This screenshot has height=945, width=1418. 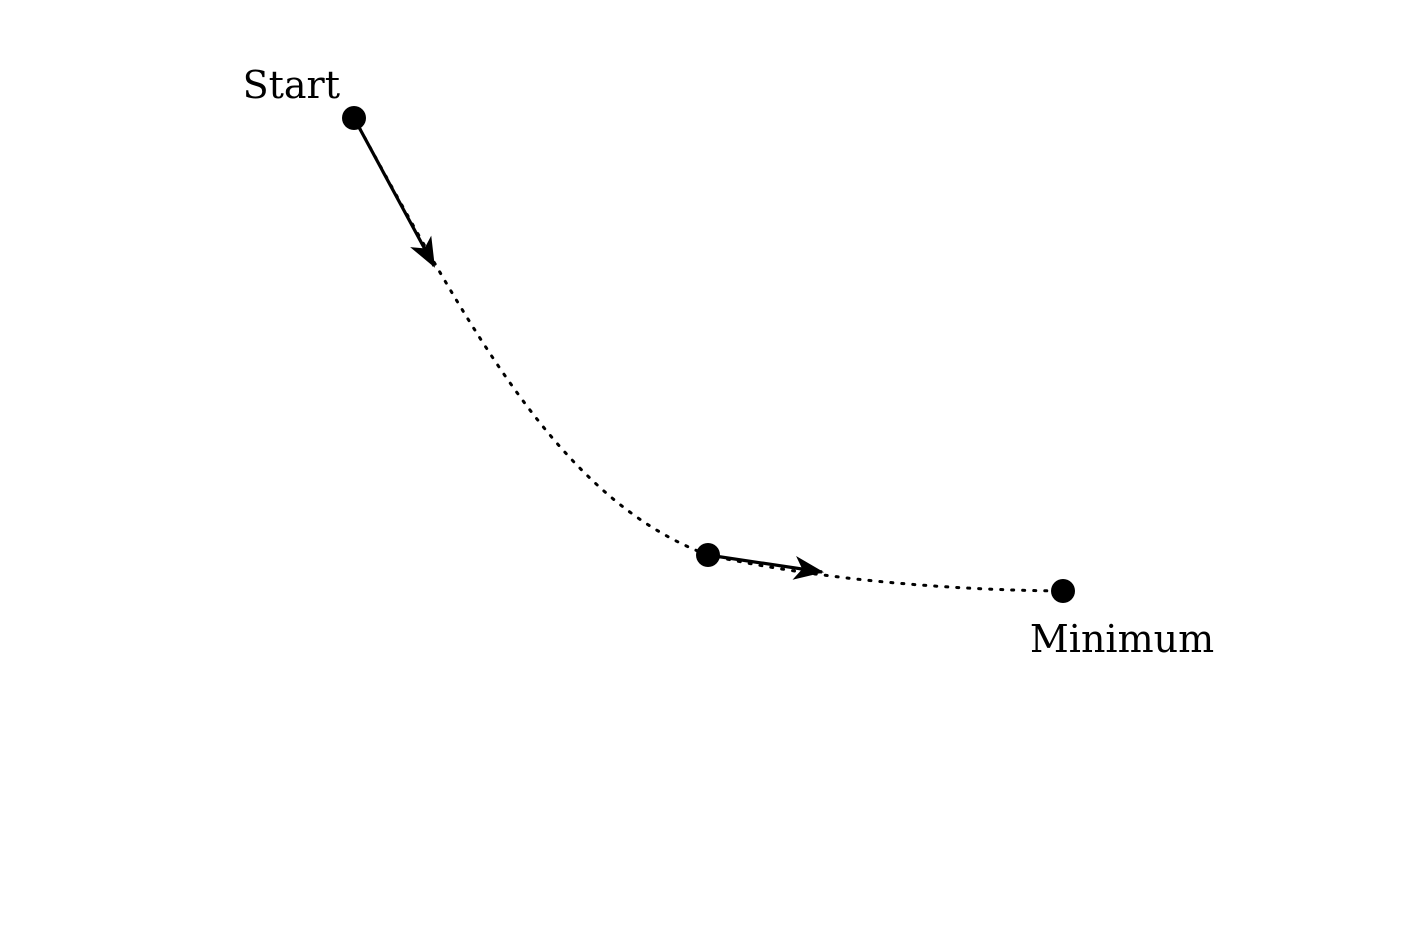 What do you see at coordinates (1063, 591) in the screenshot?
I see `minimum-point` at bounding box center [1063, 591].